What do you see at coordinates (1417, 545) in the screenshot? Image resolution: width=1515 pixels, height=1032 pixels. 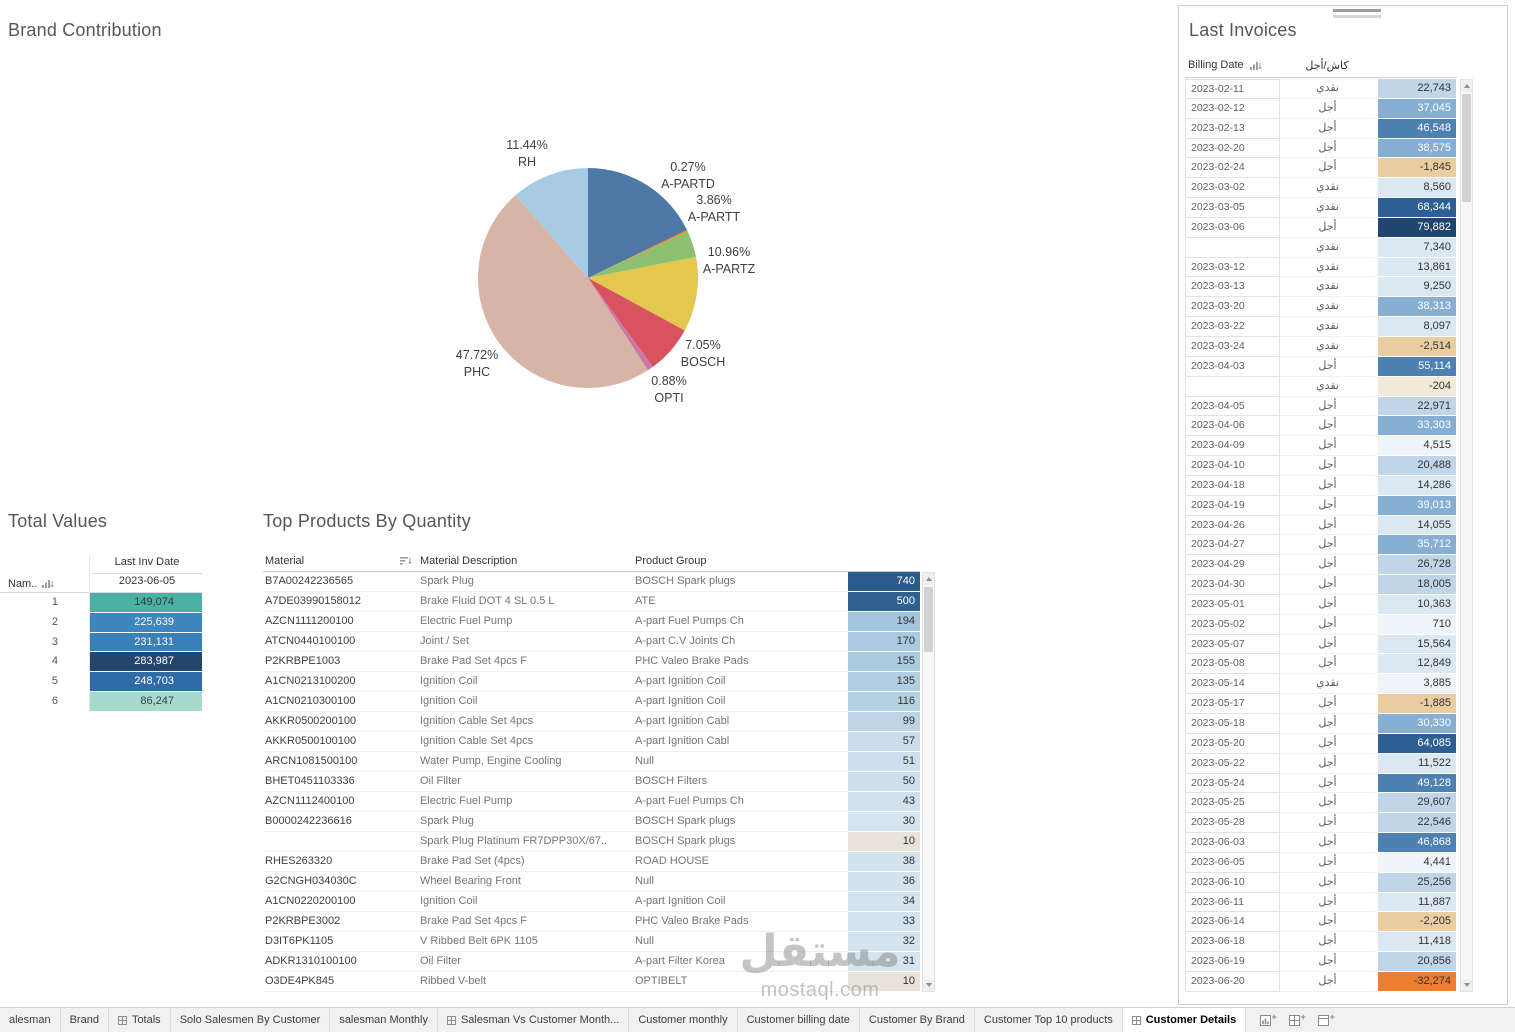 I see `amount-cell: 35,712` at bounding box center [1417, 545].